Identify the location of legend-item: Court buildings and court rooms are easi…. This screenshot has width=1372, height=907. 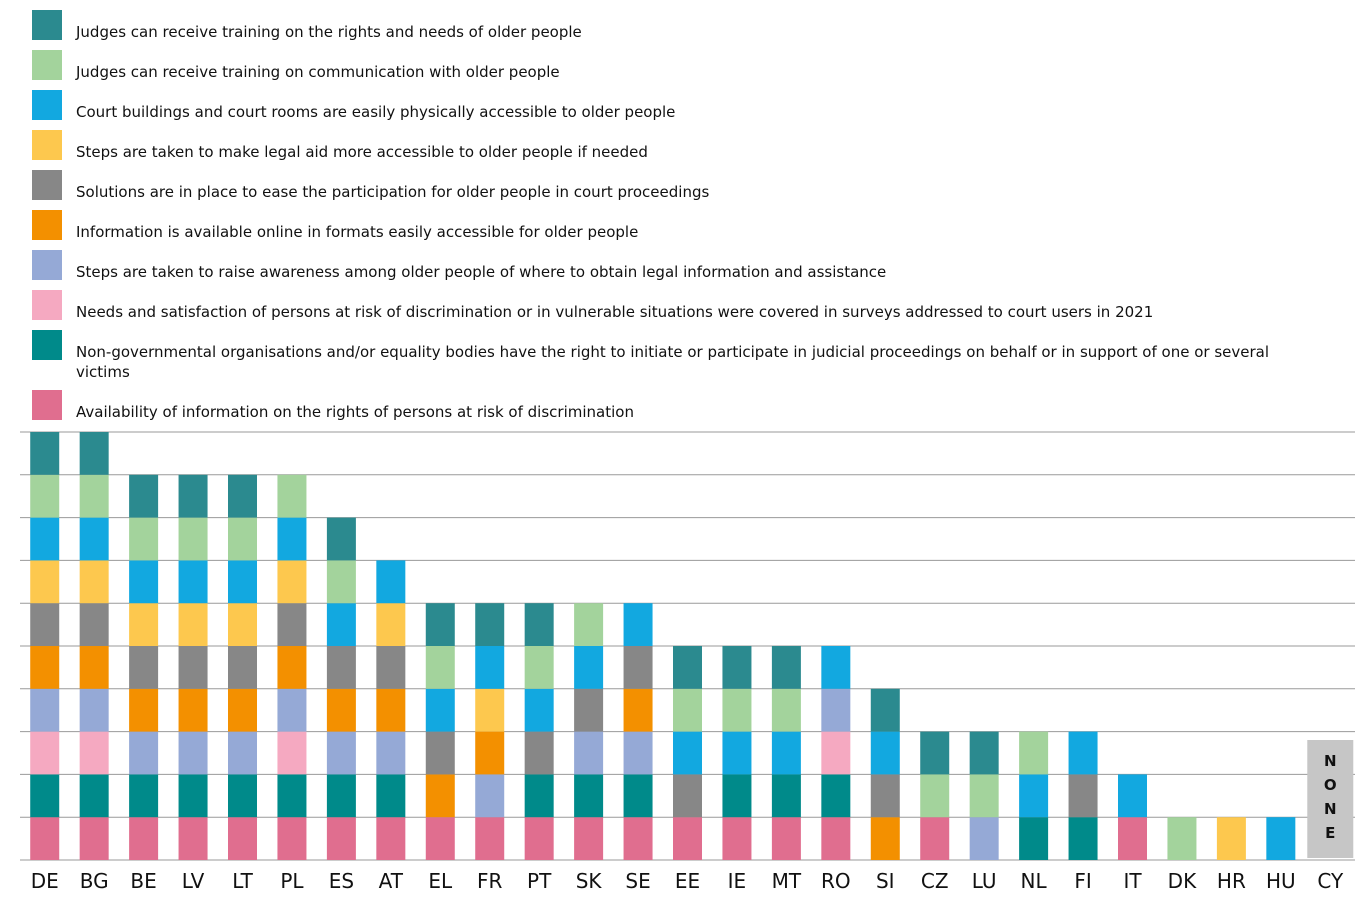
(682, 106).